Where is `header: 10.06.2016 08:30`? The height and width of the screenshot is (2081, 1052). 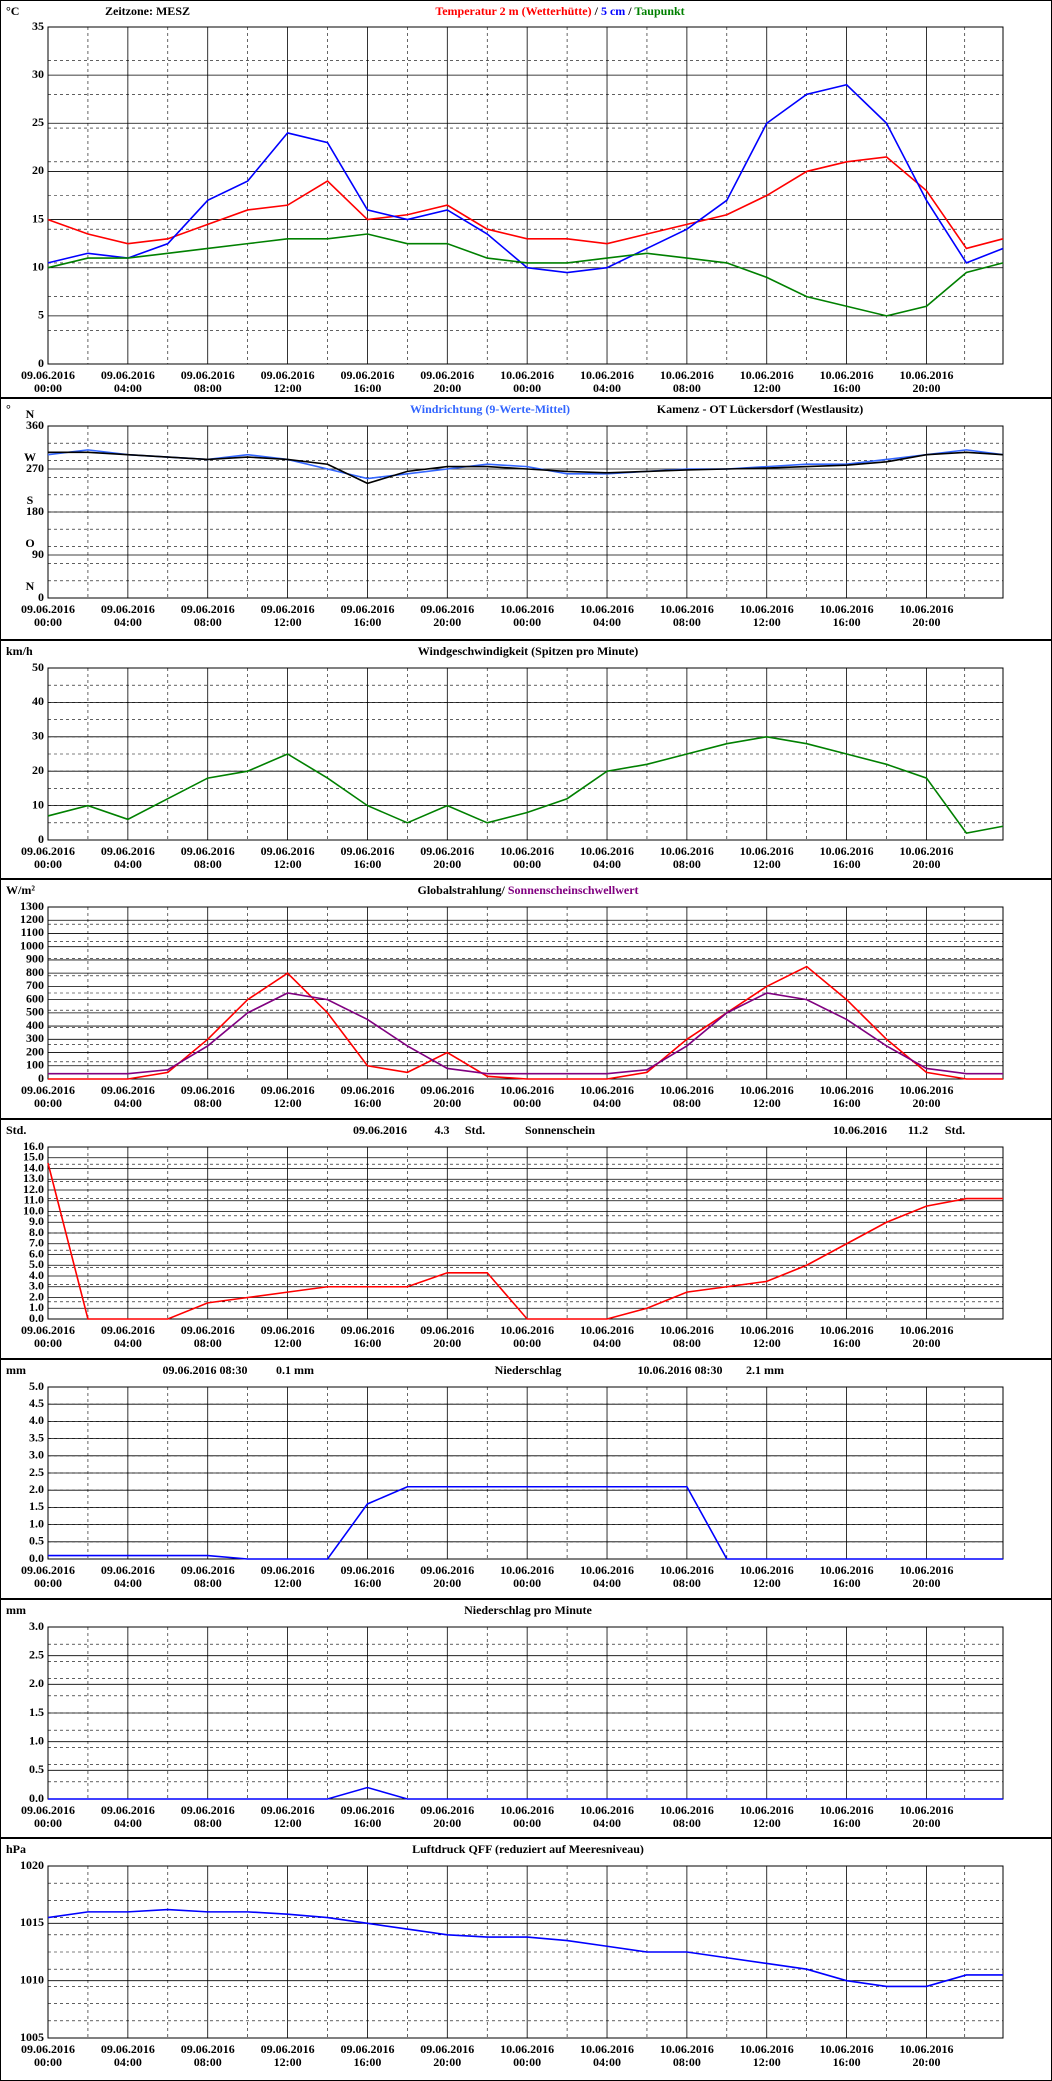 header: 10.06.2016 08:30 is located at coordinates (680, 1370).